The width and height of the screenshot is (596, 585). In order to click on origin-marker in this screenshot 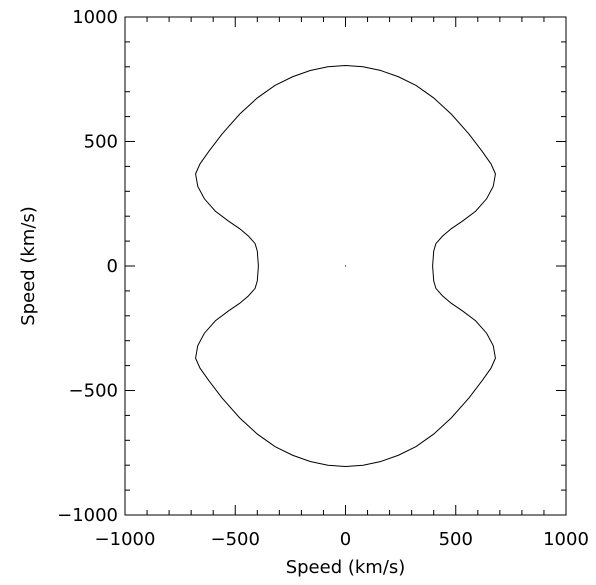, I will do `click(345, 266)`.